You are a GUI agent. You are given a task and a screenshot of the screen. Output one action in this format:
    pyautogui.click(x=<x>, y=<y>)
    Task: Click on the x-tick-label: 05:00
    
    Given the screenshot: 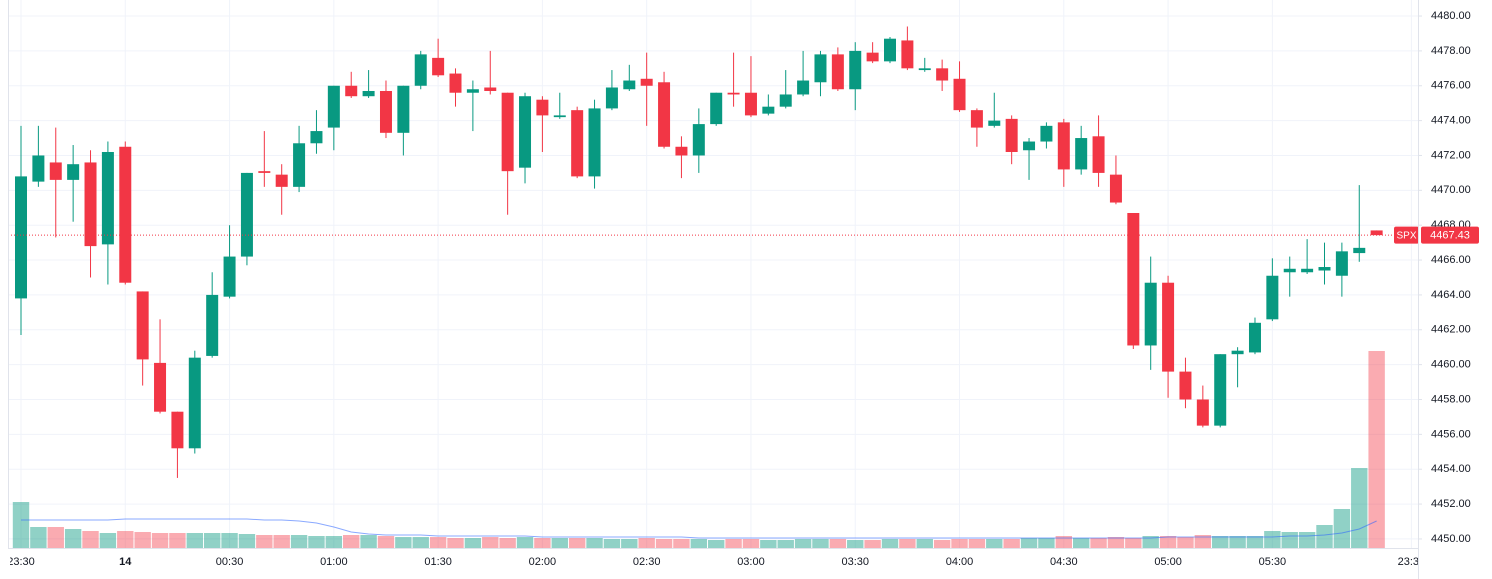 What is the action you would take?
    pyautogui.click(x=1168, y=562)
    